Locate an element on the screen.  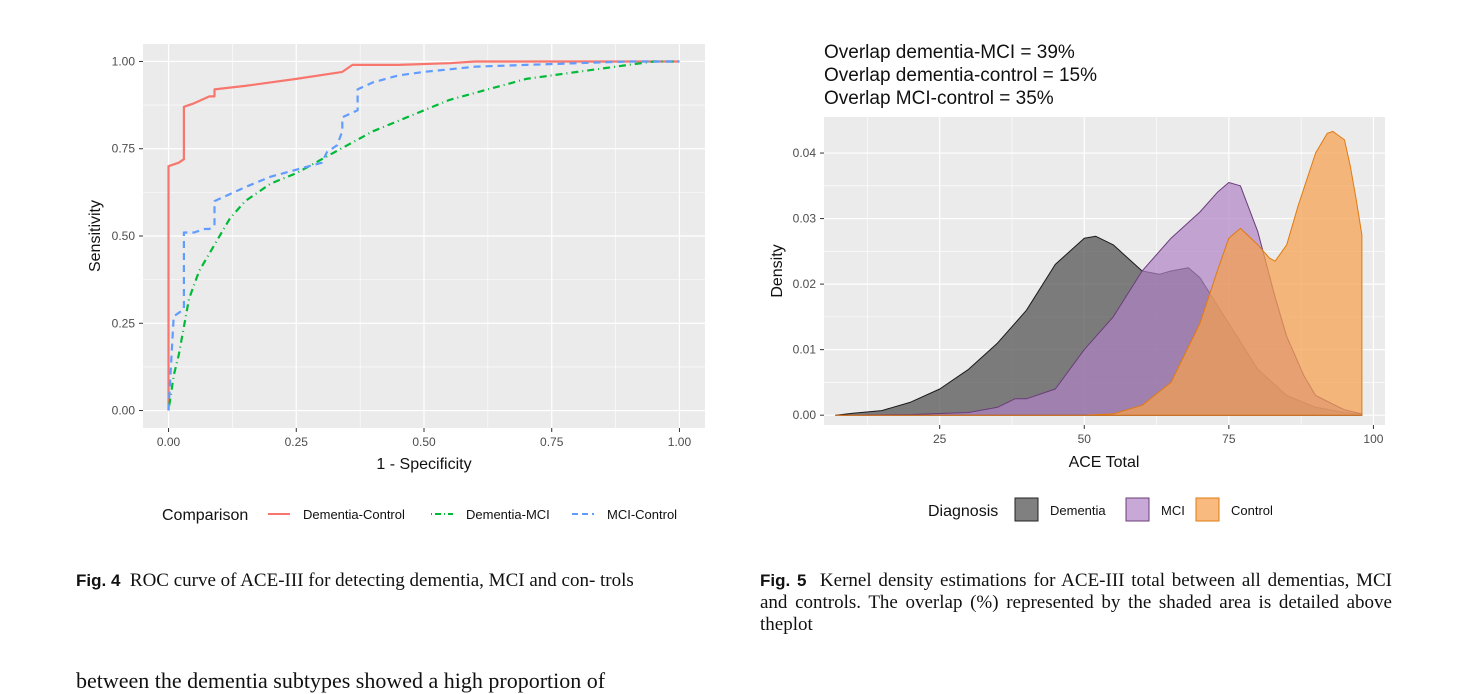
figure-5-label: Fig. 5 is located at coordinates (783, 580).